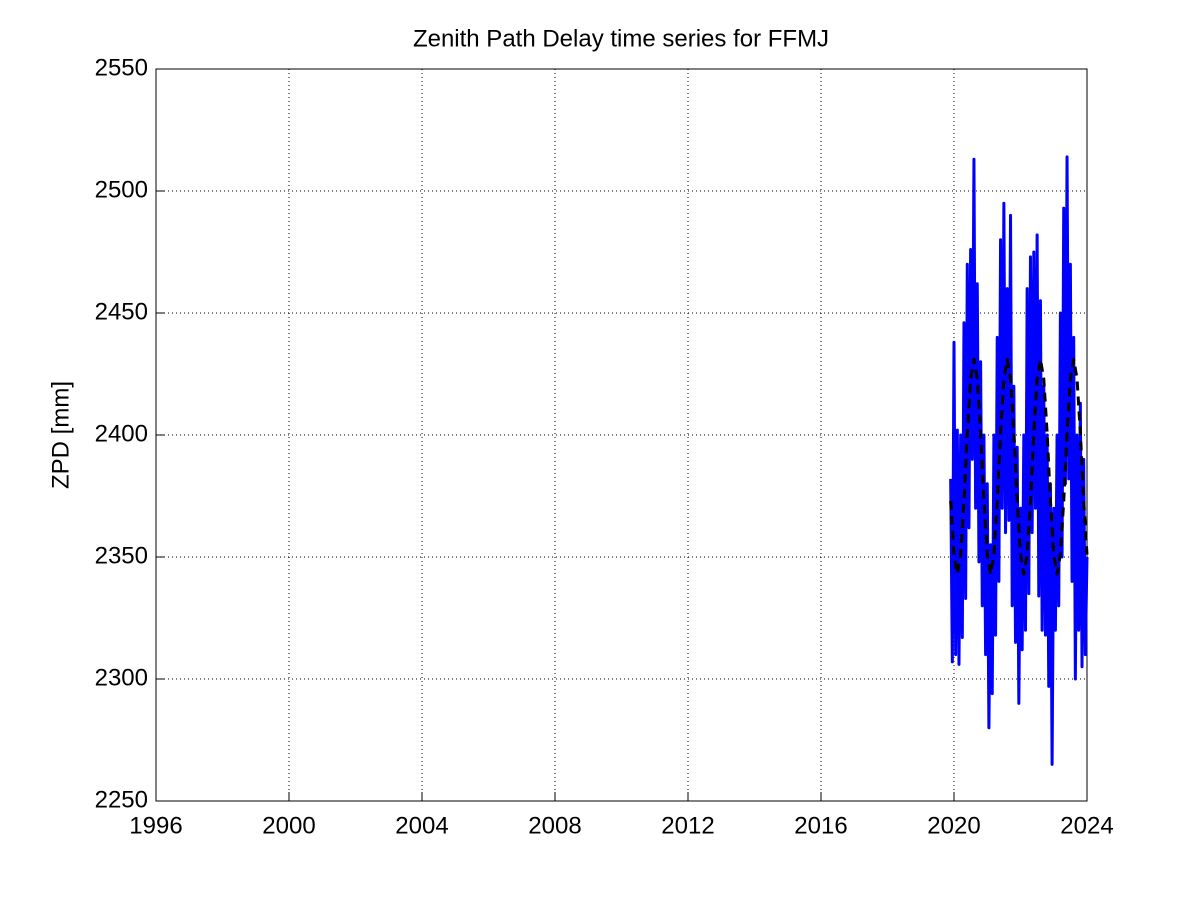 The width and height of the screenshot is (1201, 901). I want to click on x-tick-label: 2020, so click(953, 825).